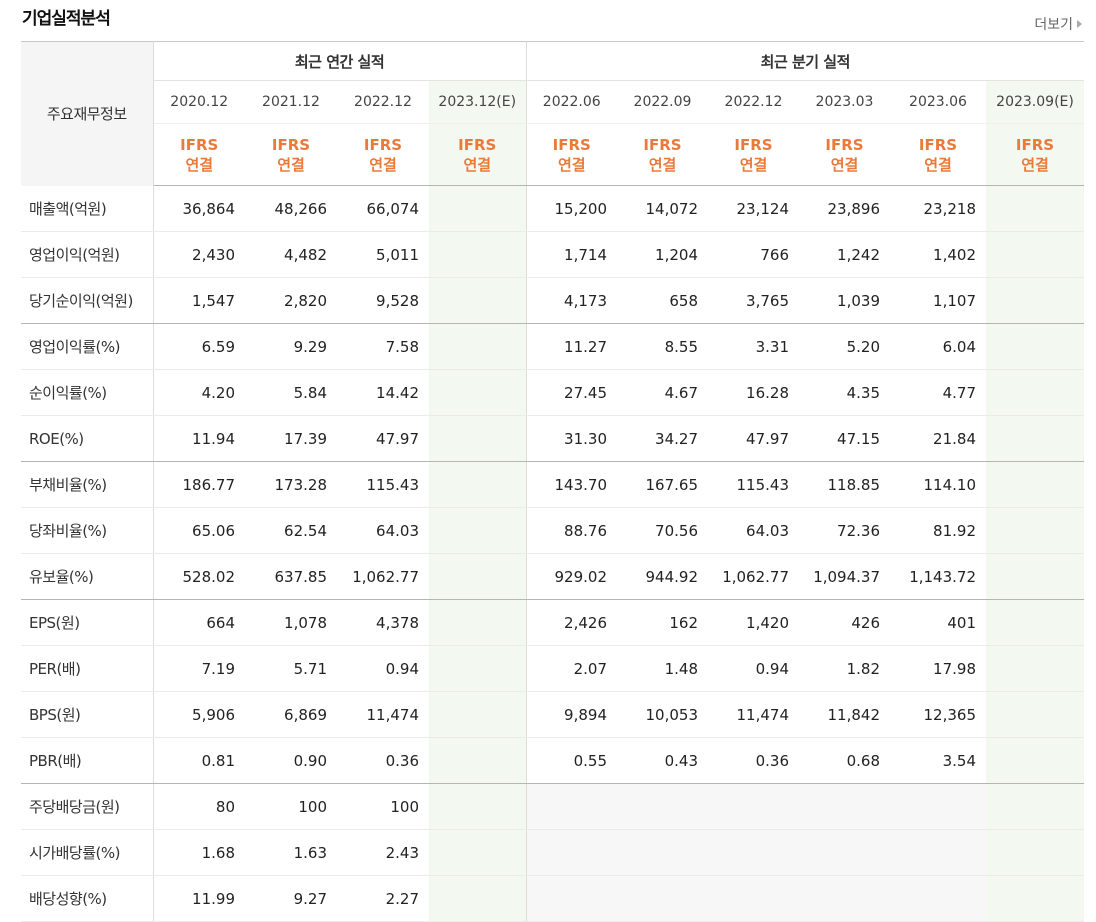 The height and width of the screenshot is (922, 1096). I want to click on row-label: 매출액(억원), so click(87, 208).